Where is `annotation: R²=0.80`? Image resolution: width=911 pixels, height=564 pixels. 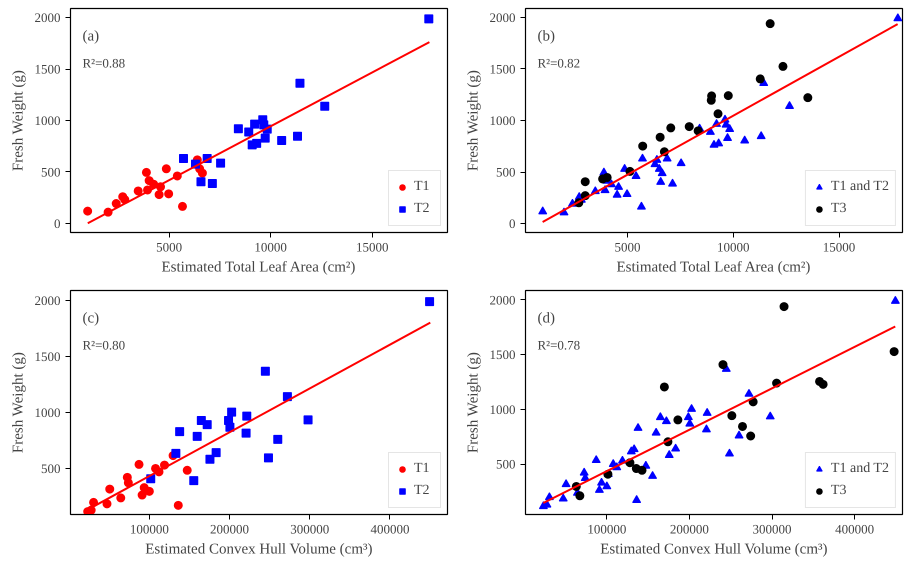 annotation: R²=0.80 is located at coordinates (104, 345).